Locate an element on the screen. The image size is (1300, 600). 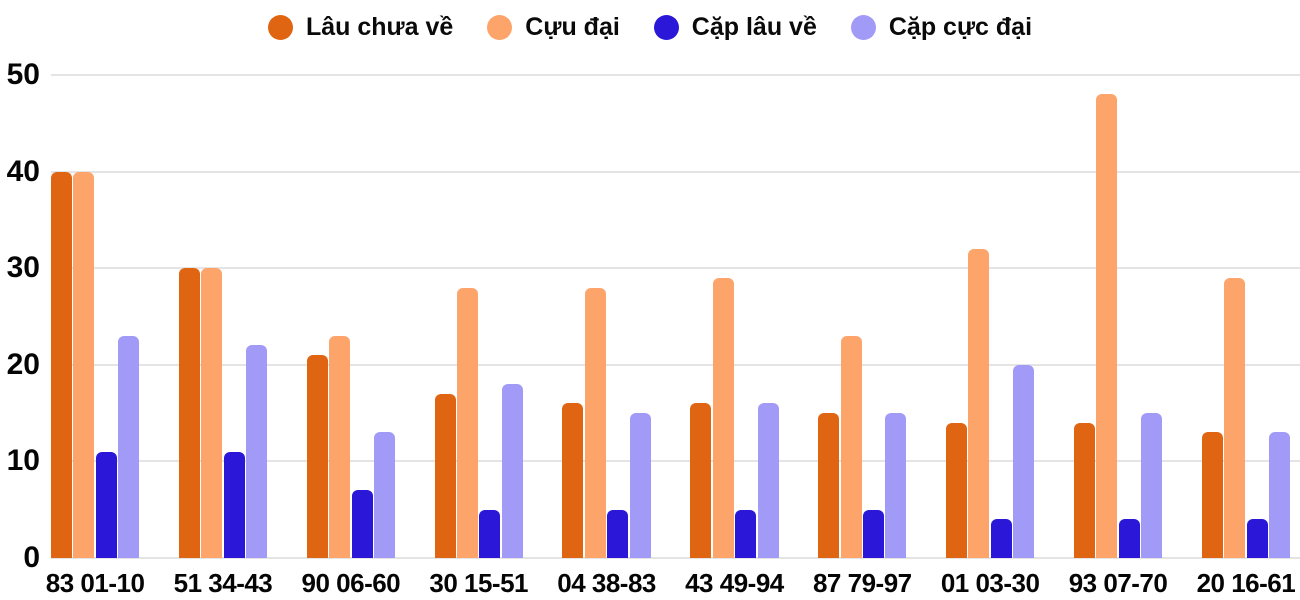
y-axis-tick-label: 50 is located at coordinates (23, 74).